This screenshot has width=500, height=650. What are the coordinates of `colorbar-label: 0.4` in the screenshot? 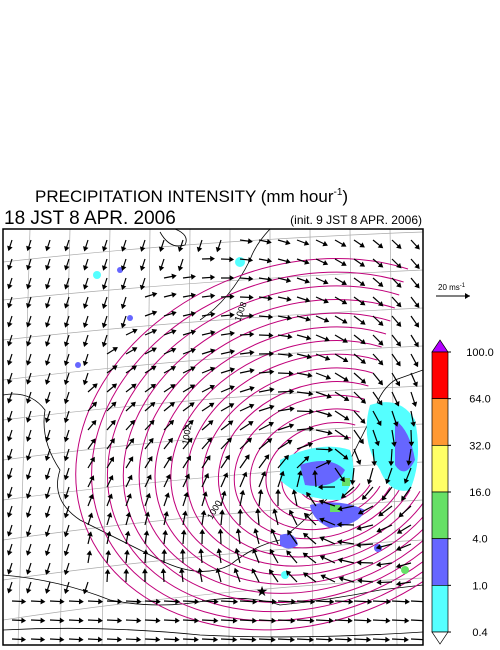 It's located at (479, 633).